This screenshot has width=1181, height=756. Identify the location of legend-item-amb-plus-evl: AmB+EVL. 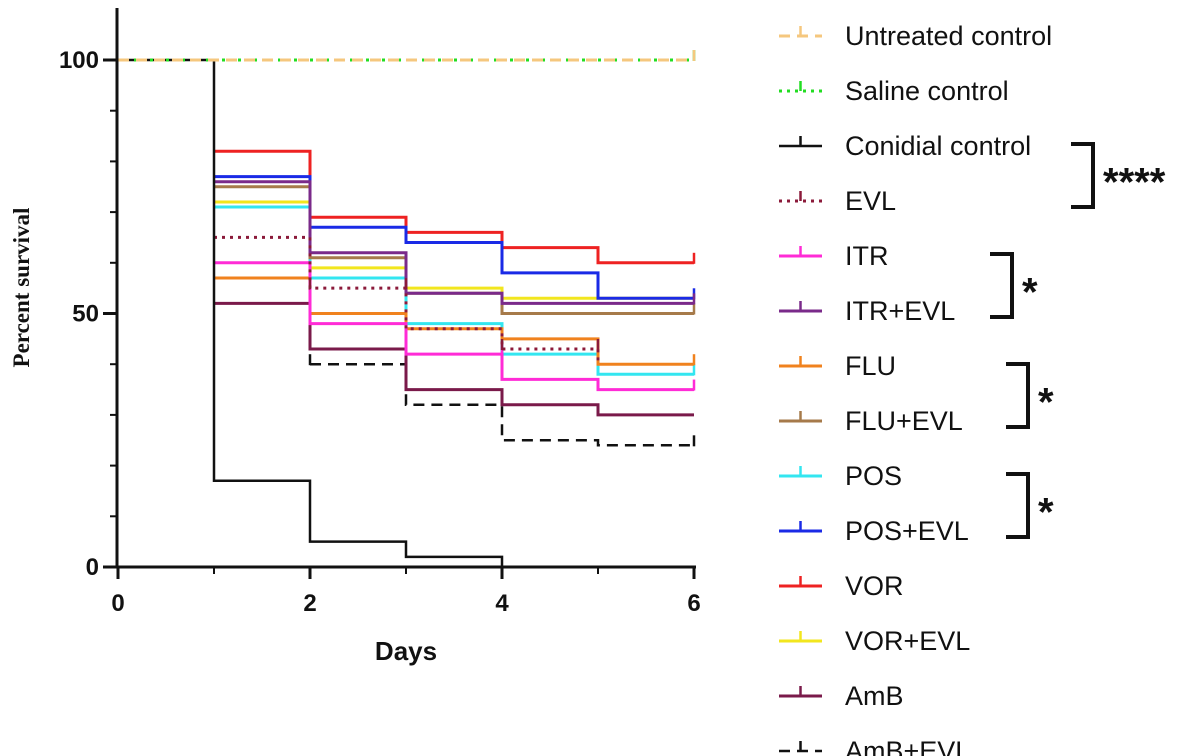
(874, 746).